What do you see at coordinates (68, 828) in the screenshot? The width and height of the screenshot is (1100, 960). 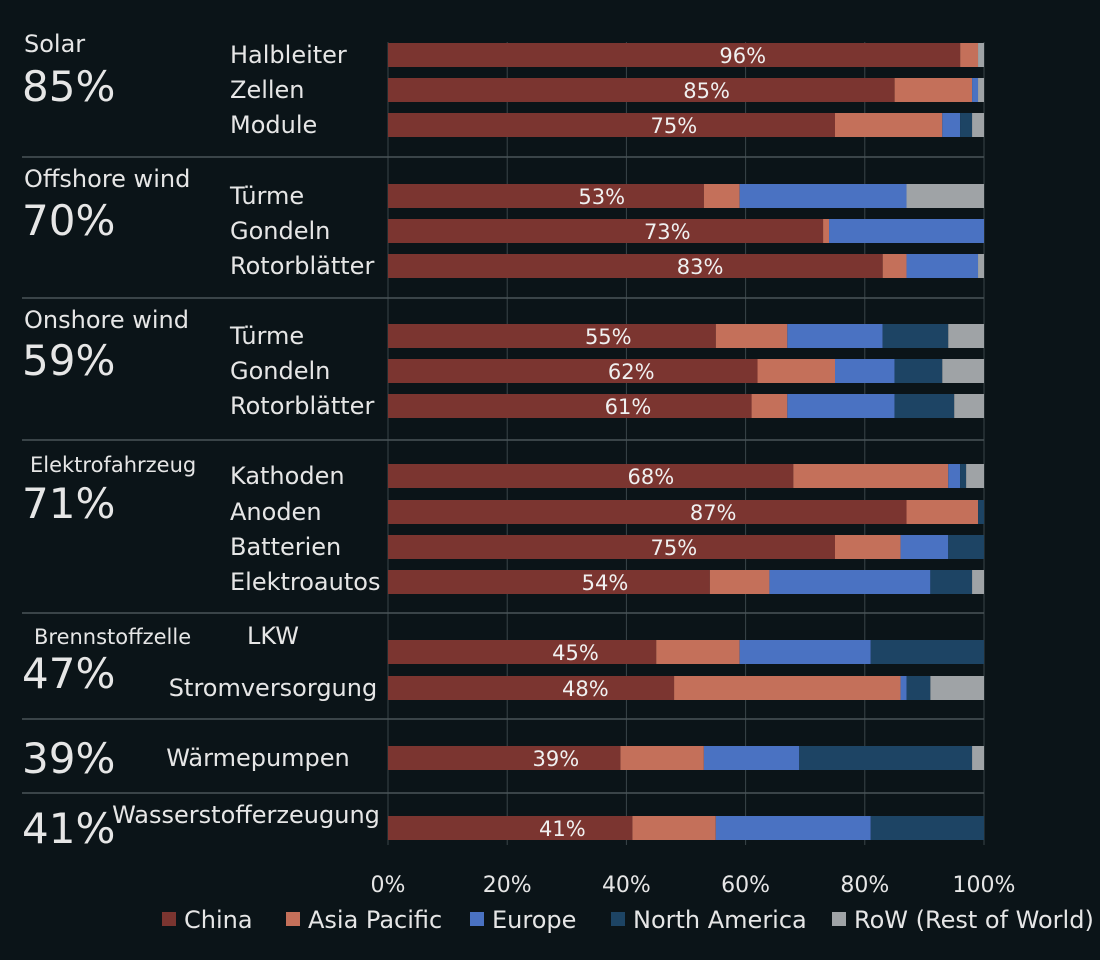 I see `group-percentage: 41%` at bounding box center [68, 828].